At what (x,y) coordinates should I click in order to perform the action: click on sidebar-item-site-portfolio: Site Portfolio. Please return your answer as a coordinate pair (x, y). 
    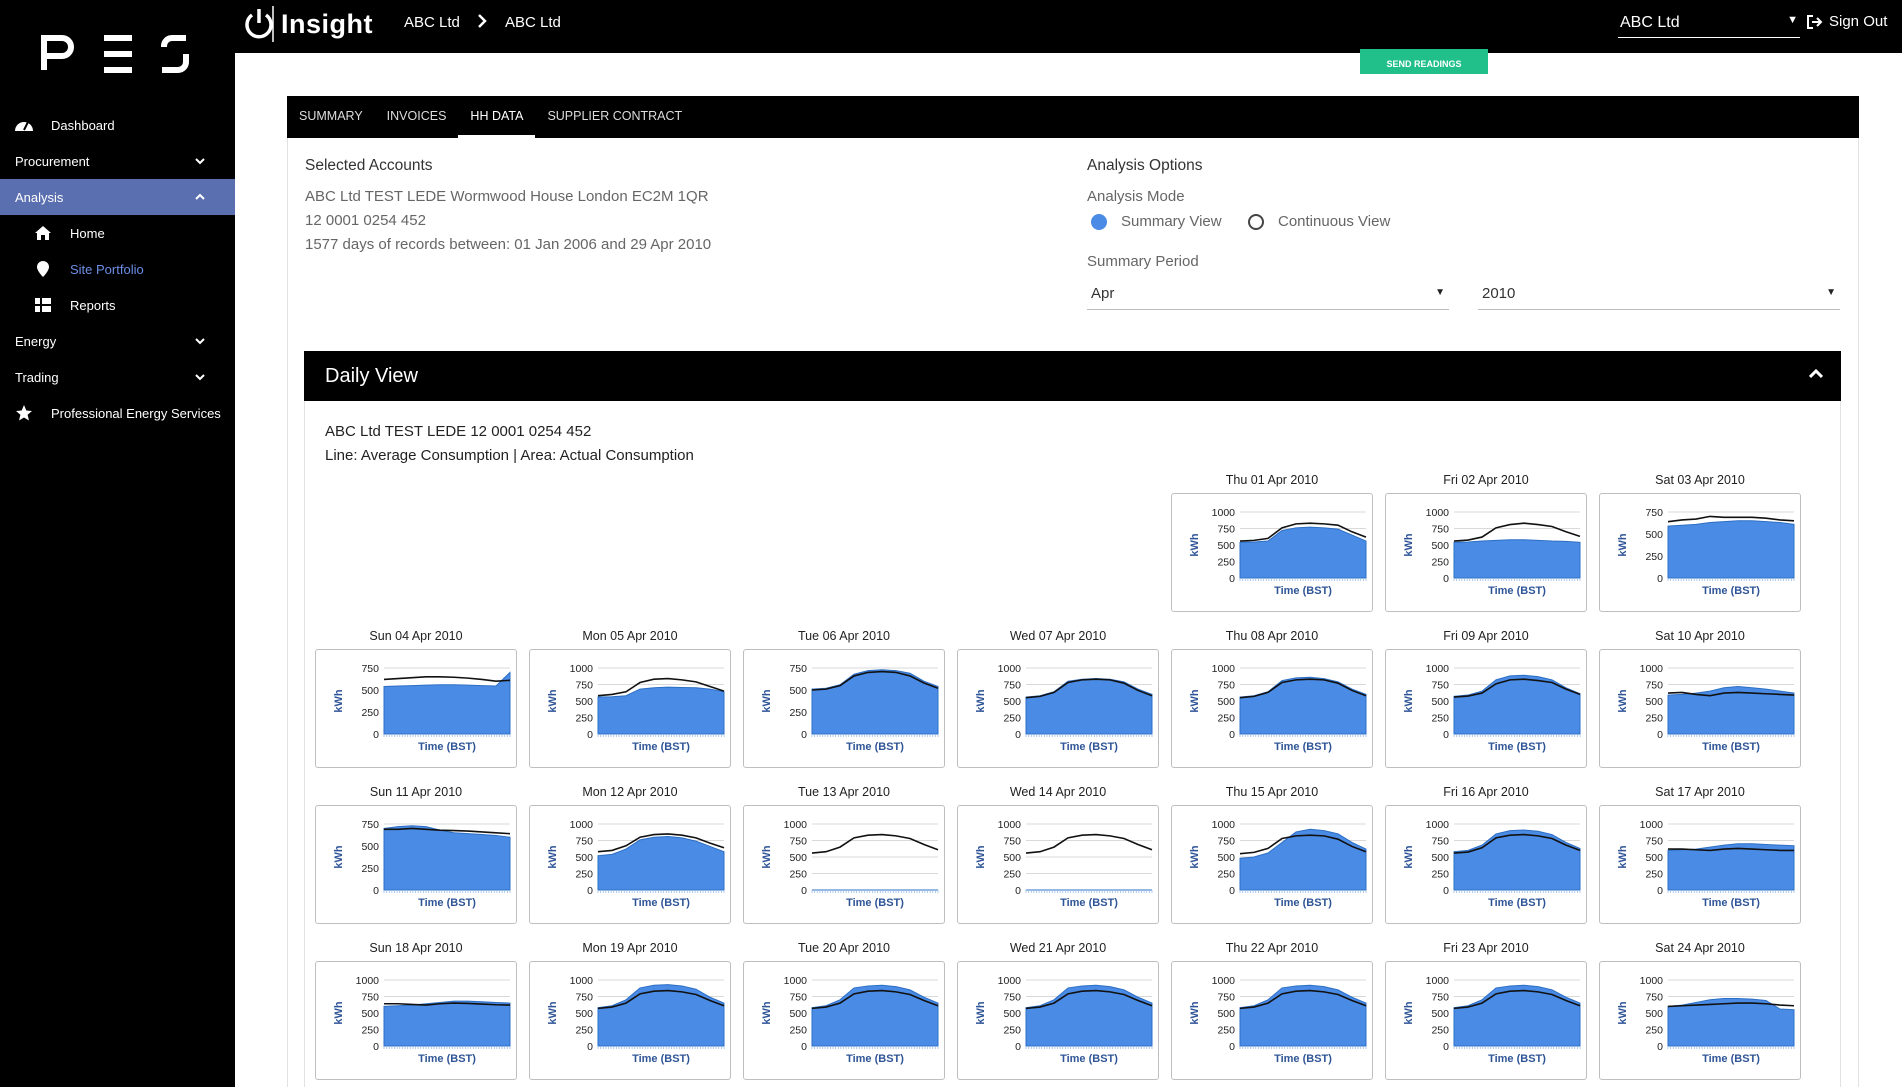
    Looking at the image, I should click on (117, 269).